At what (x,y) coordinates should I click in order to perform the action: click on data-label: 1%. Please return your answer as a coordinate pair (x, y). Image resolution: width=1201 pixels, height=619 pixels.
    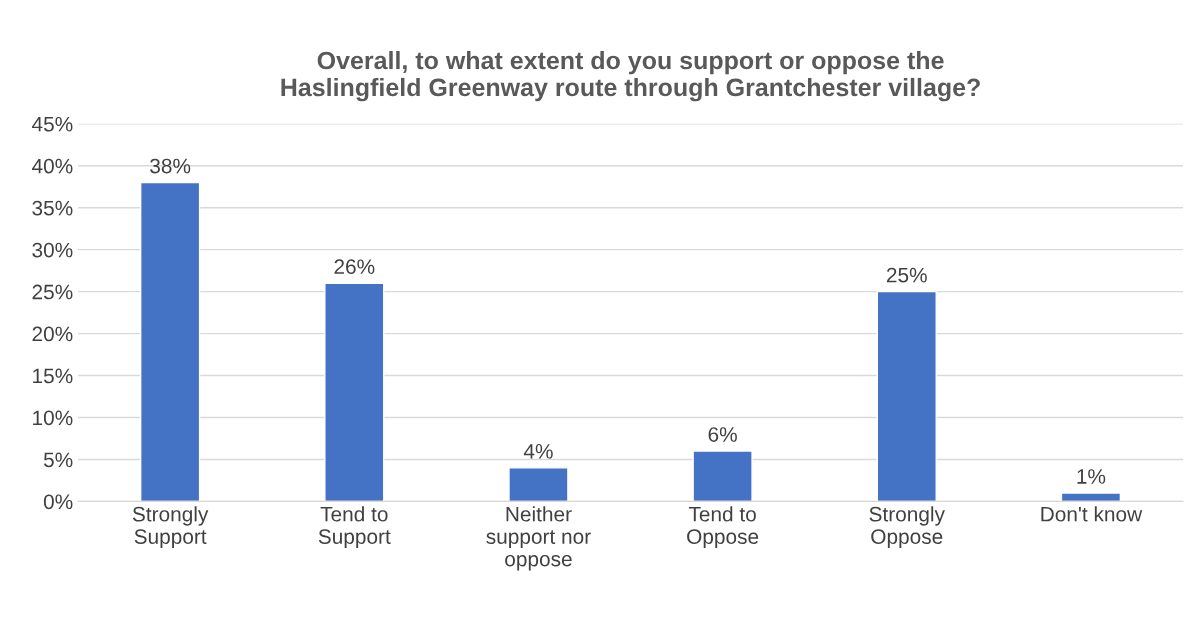
    Looking at the image, I should click on (1091, 476).